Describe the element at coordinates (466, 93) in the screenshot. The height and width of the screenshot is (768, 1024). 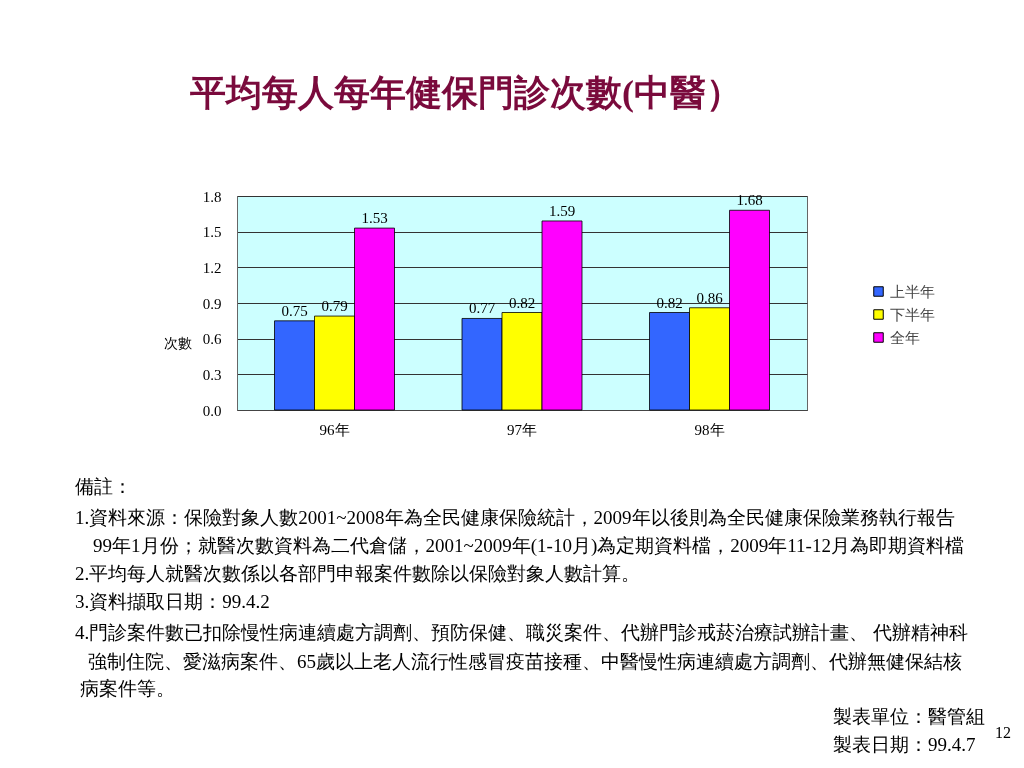
I see `chart-title: 平均每人每年健保門診次數(中醫）` at that location.